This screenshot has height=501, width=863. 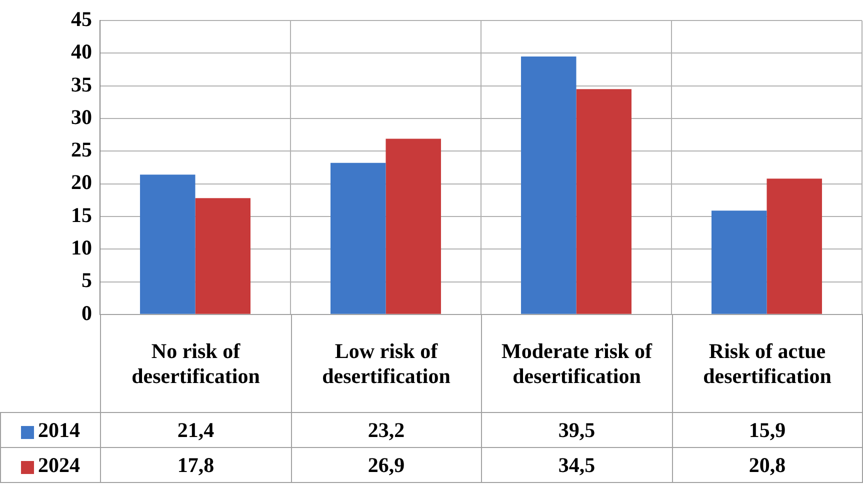 What do you see at coordinates (195, 363) in the screenshot?
I see `x-tick-label: No risk of desertification` at bounding box center [195, 363].